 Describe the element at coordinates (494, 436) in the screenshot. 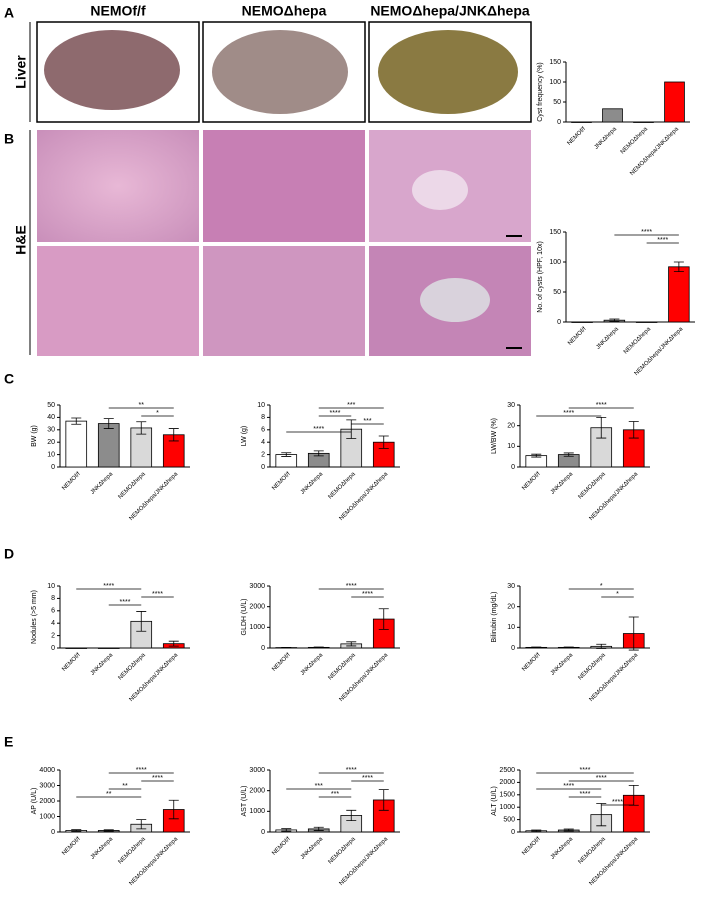

I see `y-axis-label: LW/BW (%)` at that location.